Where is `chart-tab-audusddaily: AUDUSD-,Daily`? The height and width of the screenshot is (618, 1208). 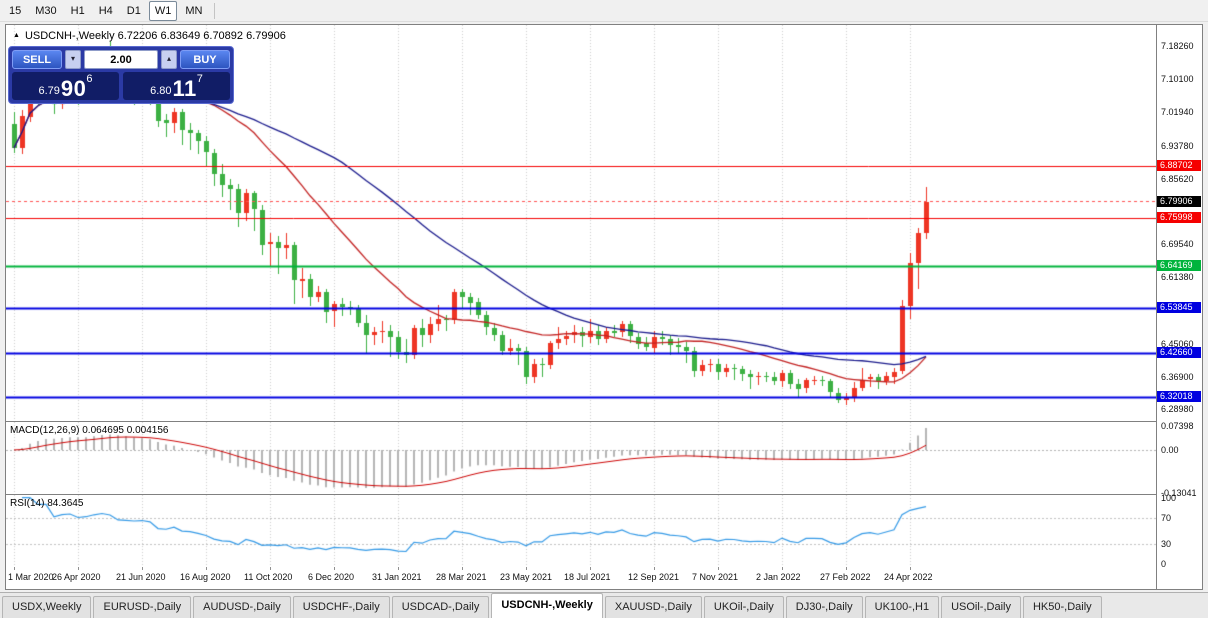
chart-tab-audusddaily: AUDUSD-,Daily is located at coordinates (242, 607).